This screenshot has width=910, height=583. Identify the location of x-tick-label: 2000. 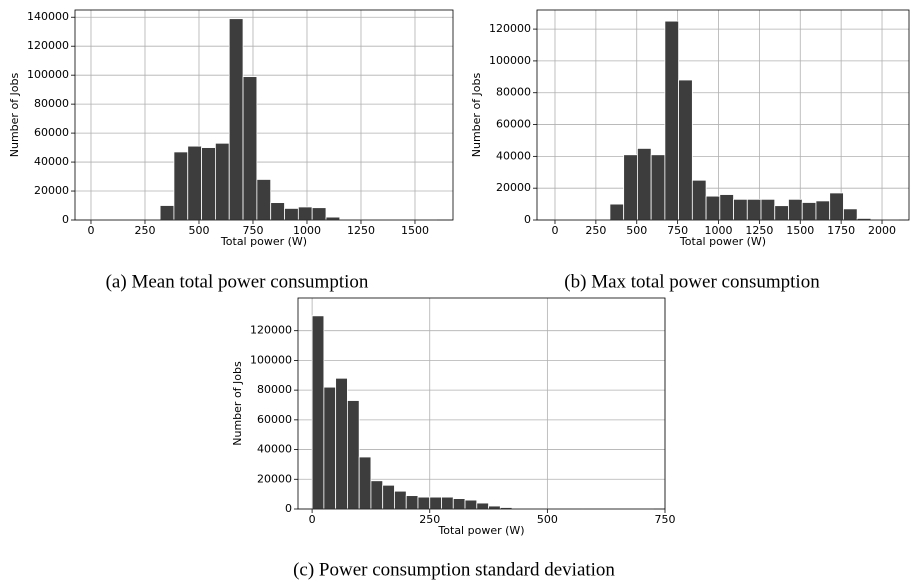
(882, 230).